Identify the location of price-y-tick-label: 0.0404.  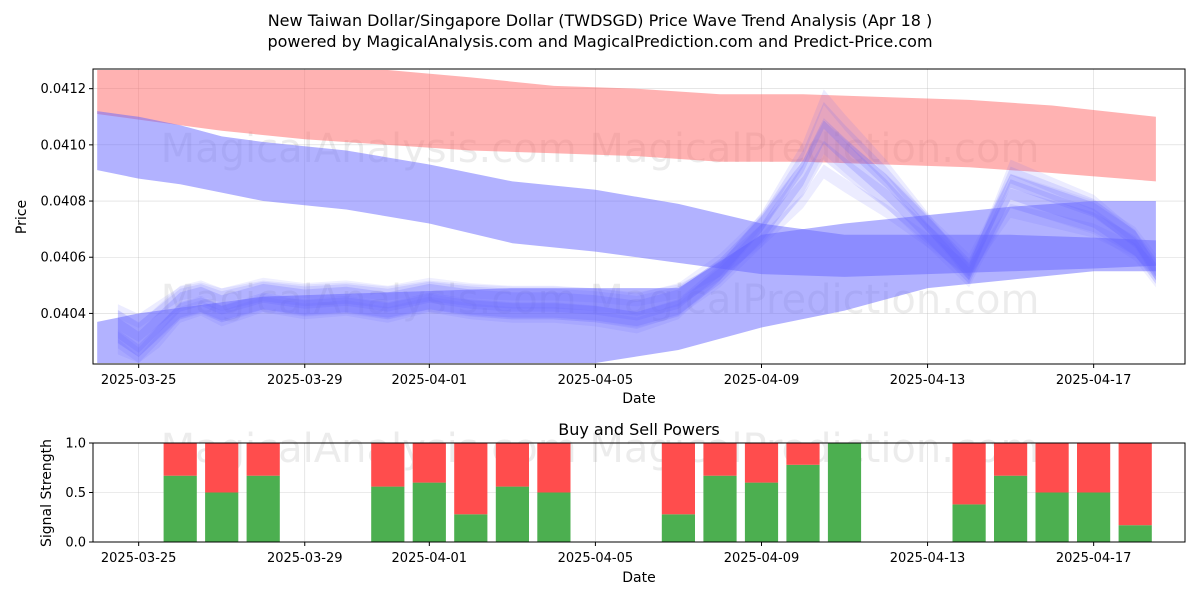
(64, 314).